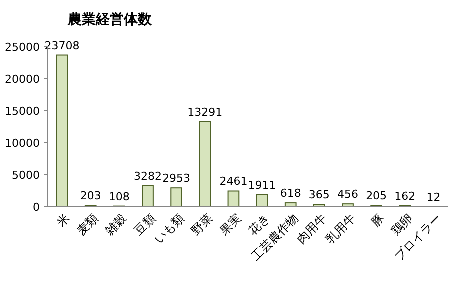 The height and width of the screenshot is (294, 454). What do you see at coordinates (22, 143) in the screenshot?
I see `y-tick-label: 10000` at bounding box center [22, 143].